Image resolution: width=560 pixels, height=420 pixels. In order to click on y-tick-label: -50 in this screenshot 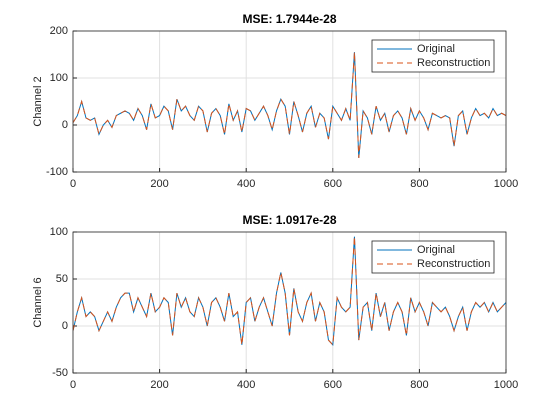, I will do `click(60, 373)`.